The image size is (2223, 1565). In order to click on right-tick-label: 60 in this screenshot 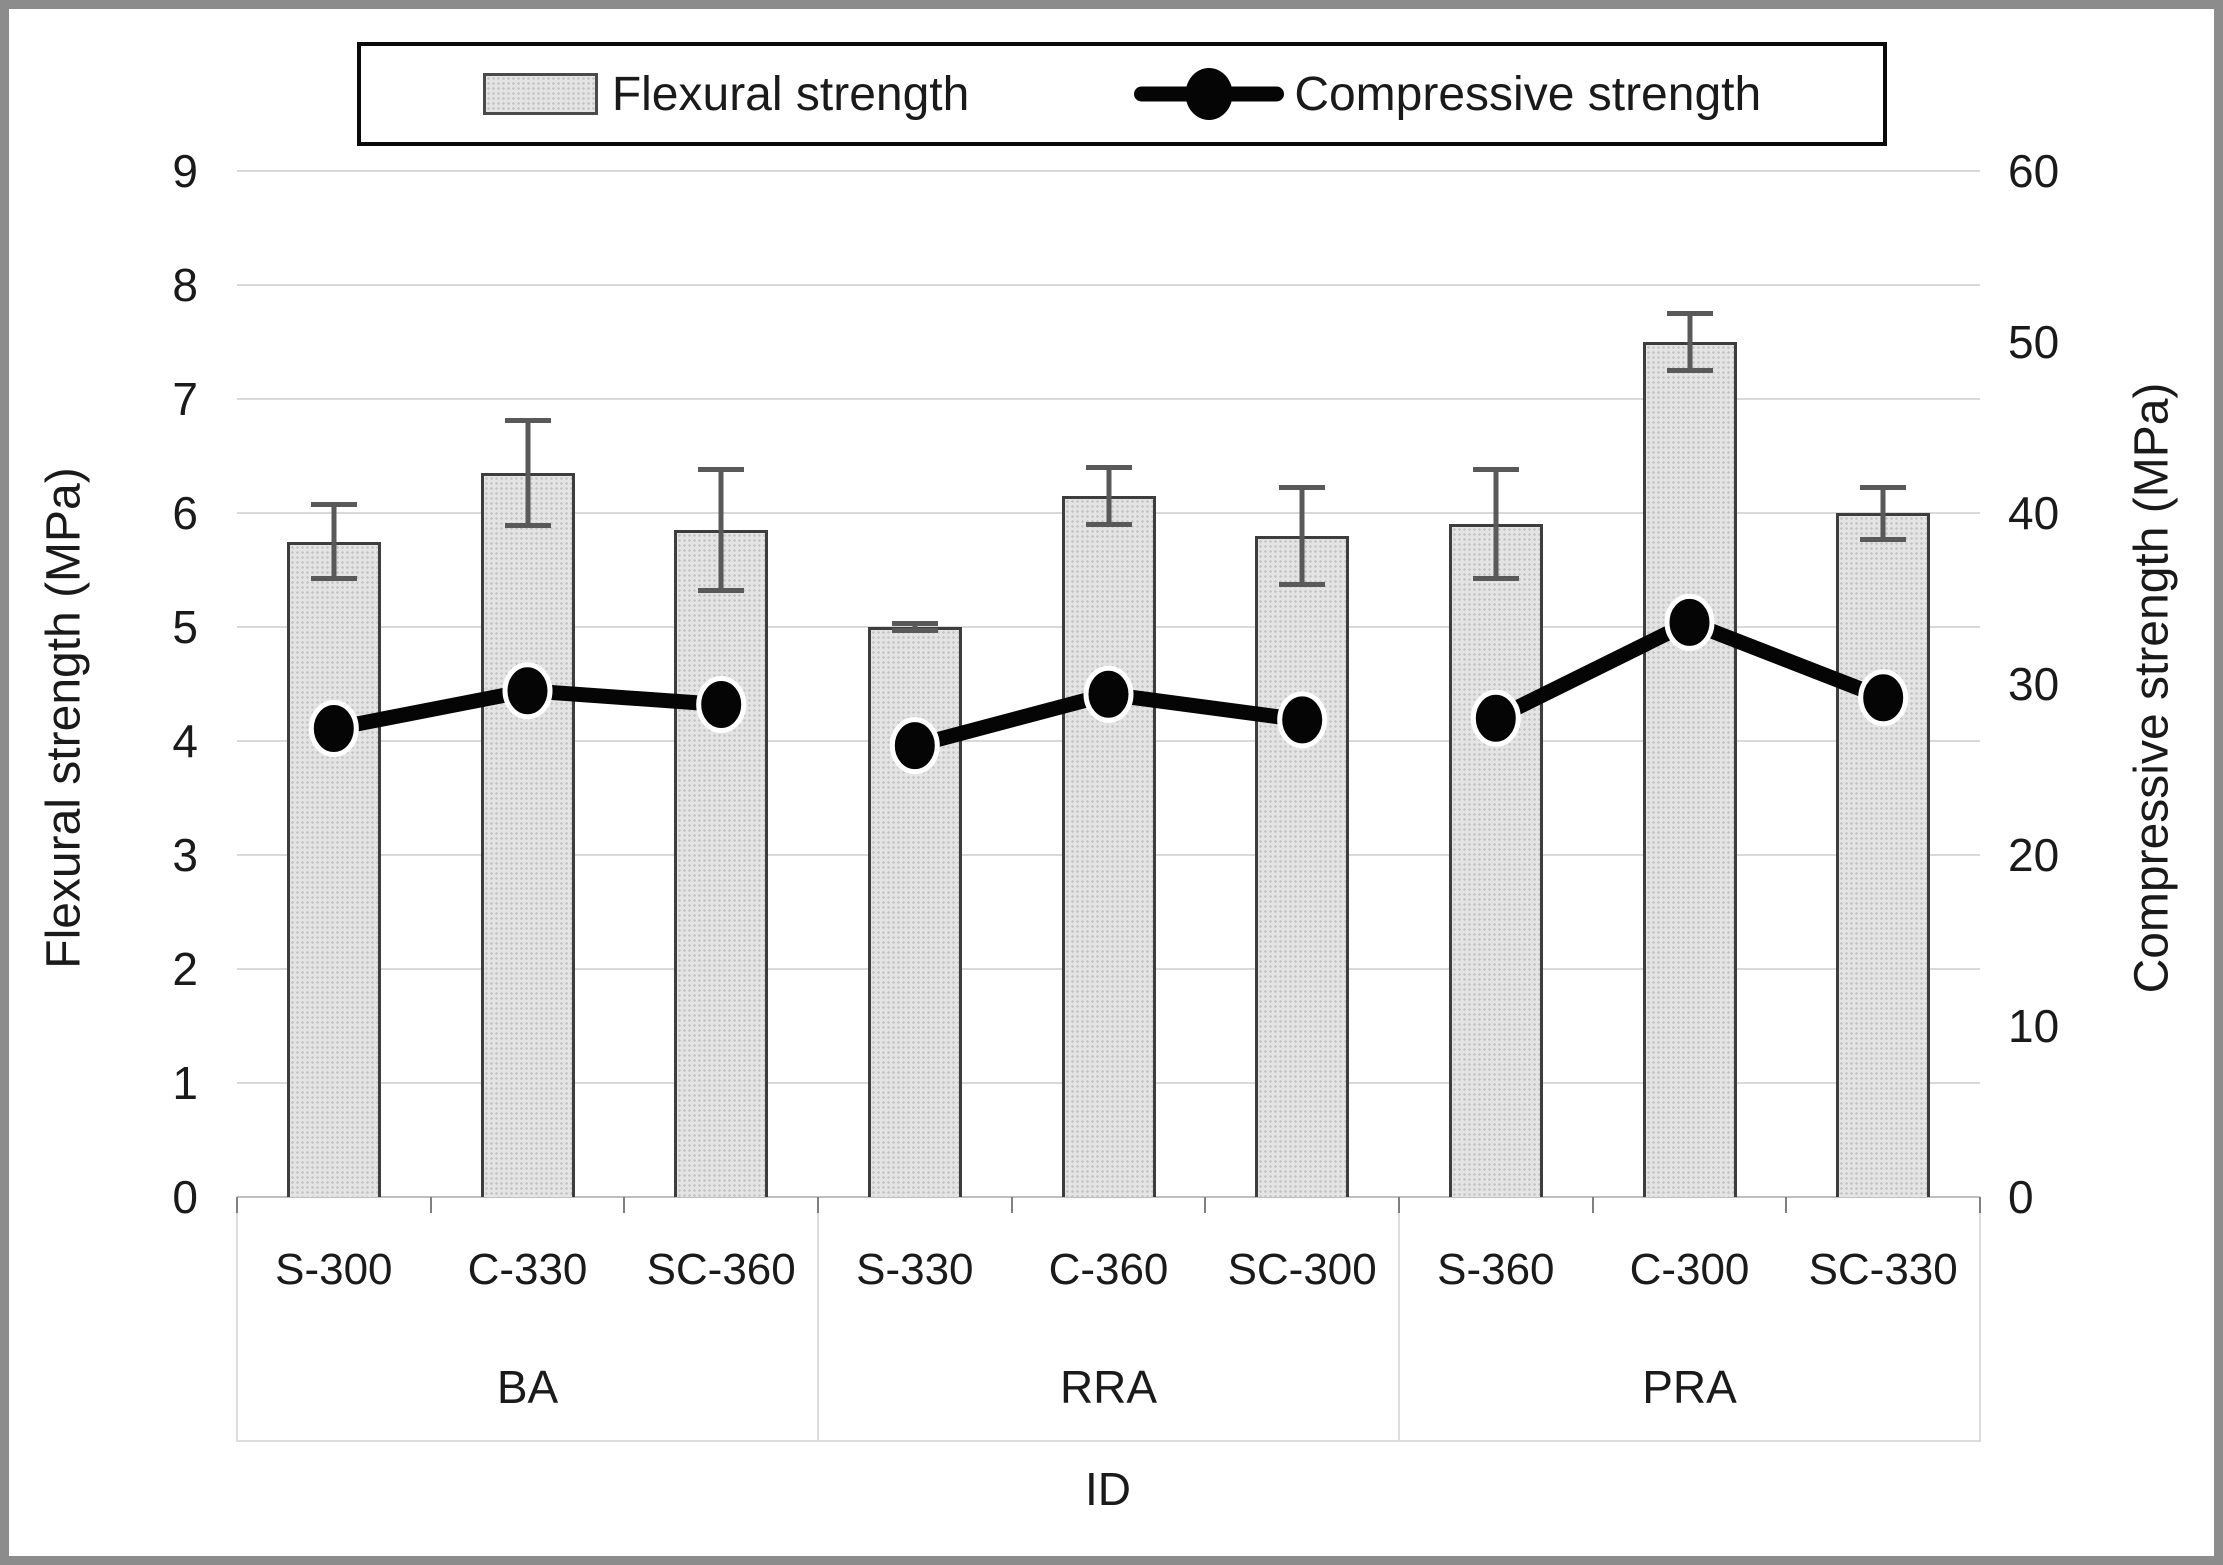, I will do `click(2034, 171)`.